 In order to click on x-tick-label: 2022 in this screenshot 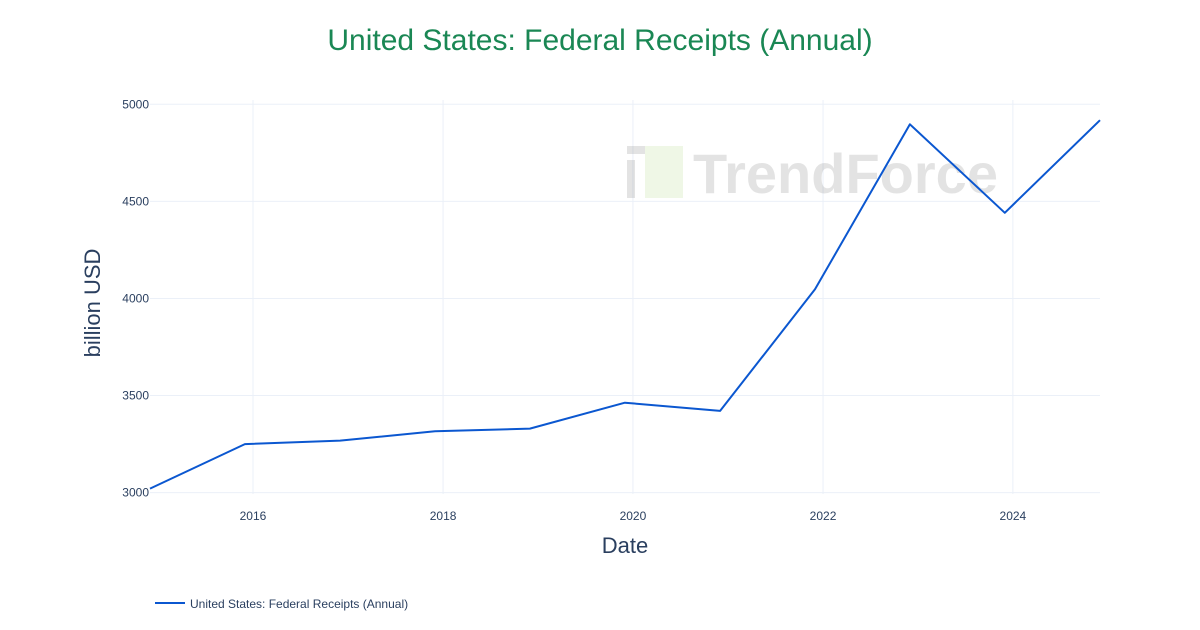, I will do `click(823, 516)`.